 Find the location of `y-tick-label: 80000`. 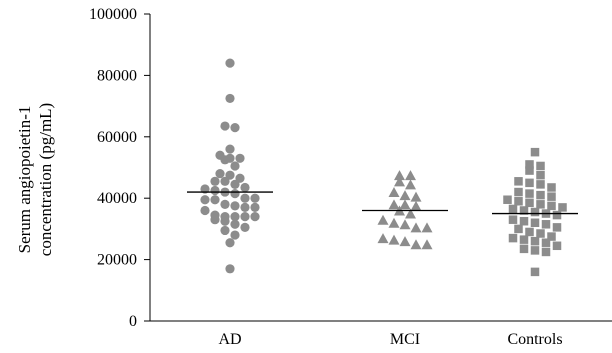

y-tick-label: 80000 is located at coordinates (117, 75).